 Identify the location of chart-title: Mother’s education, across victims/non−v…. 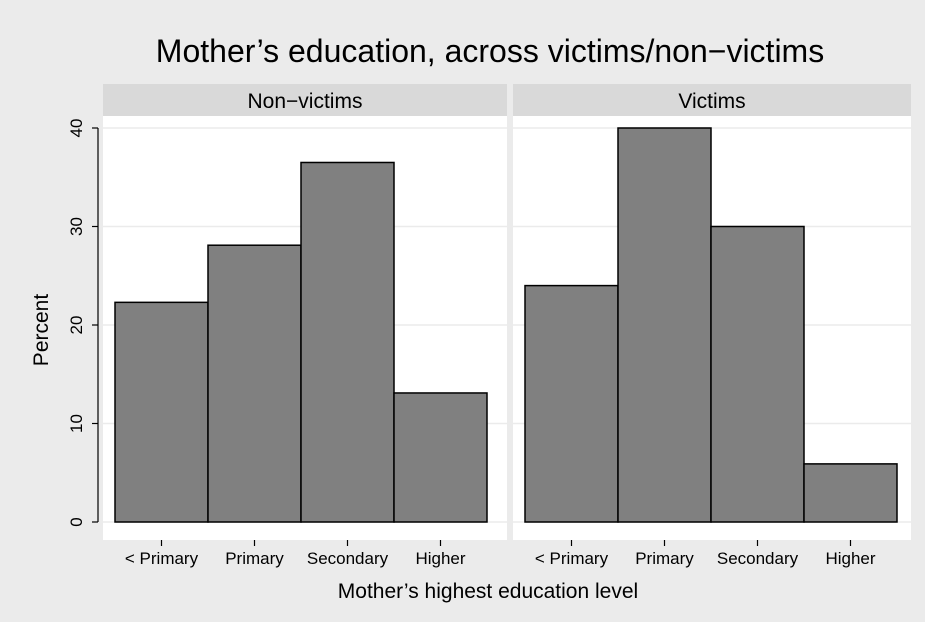
(490, 51).